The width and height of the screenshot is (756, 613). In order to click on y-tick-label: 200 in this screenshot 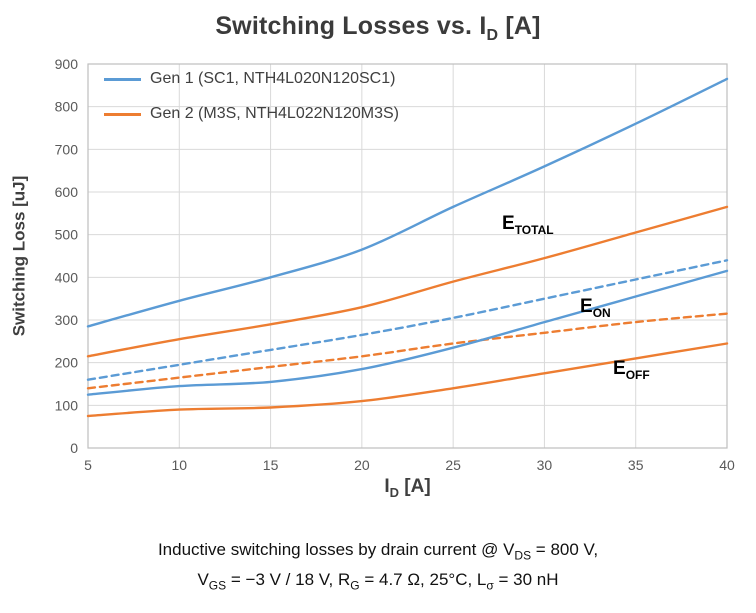, I will do `click(67, 363)`.